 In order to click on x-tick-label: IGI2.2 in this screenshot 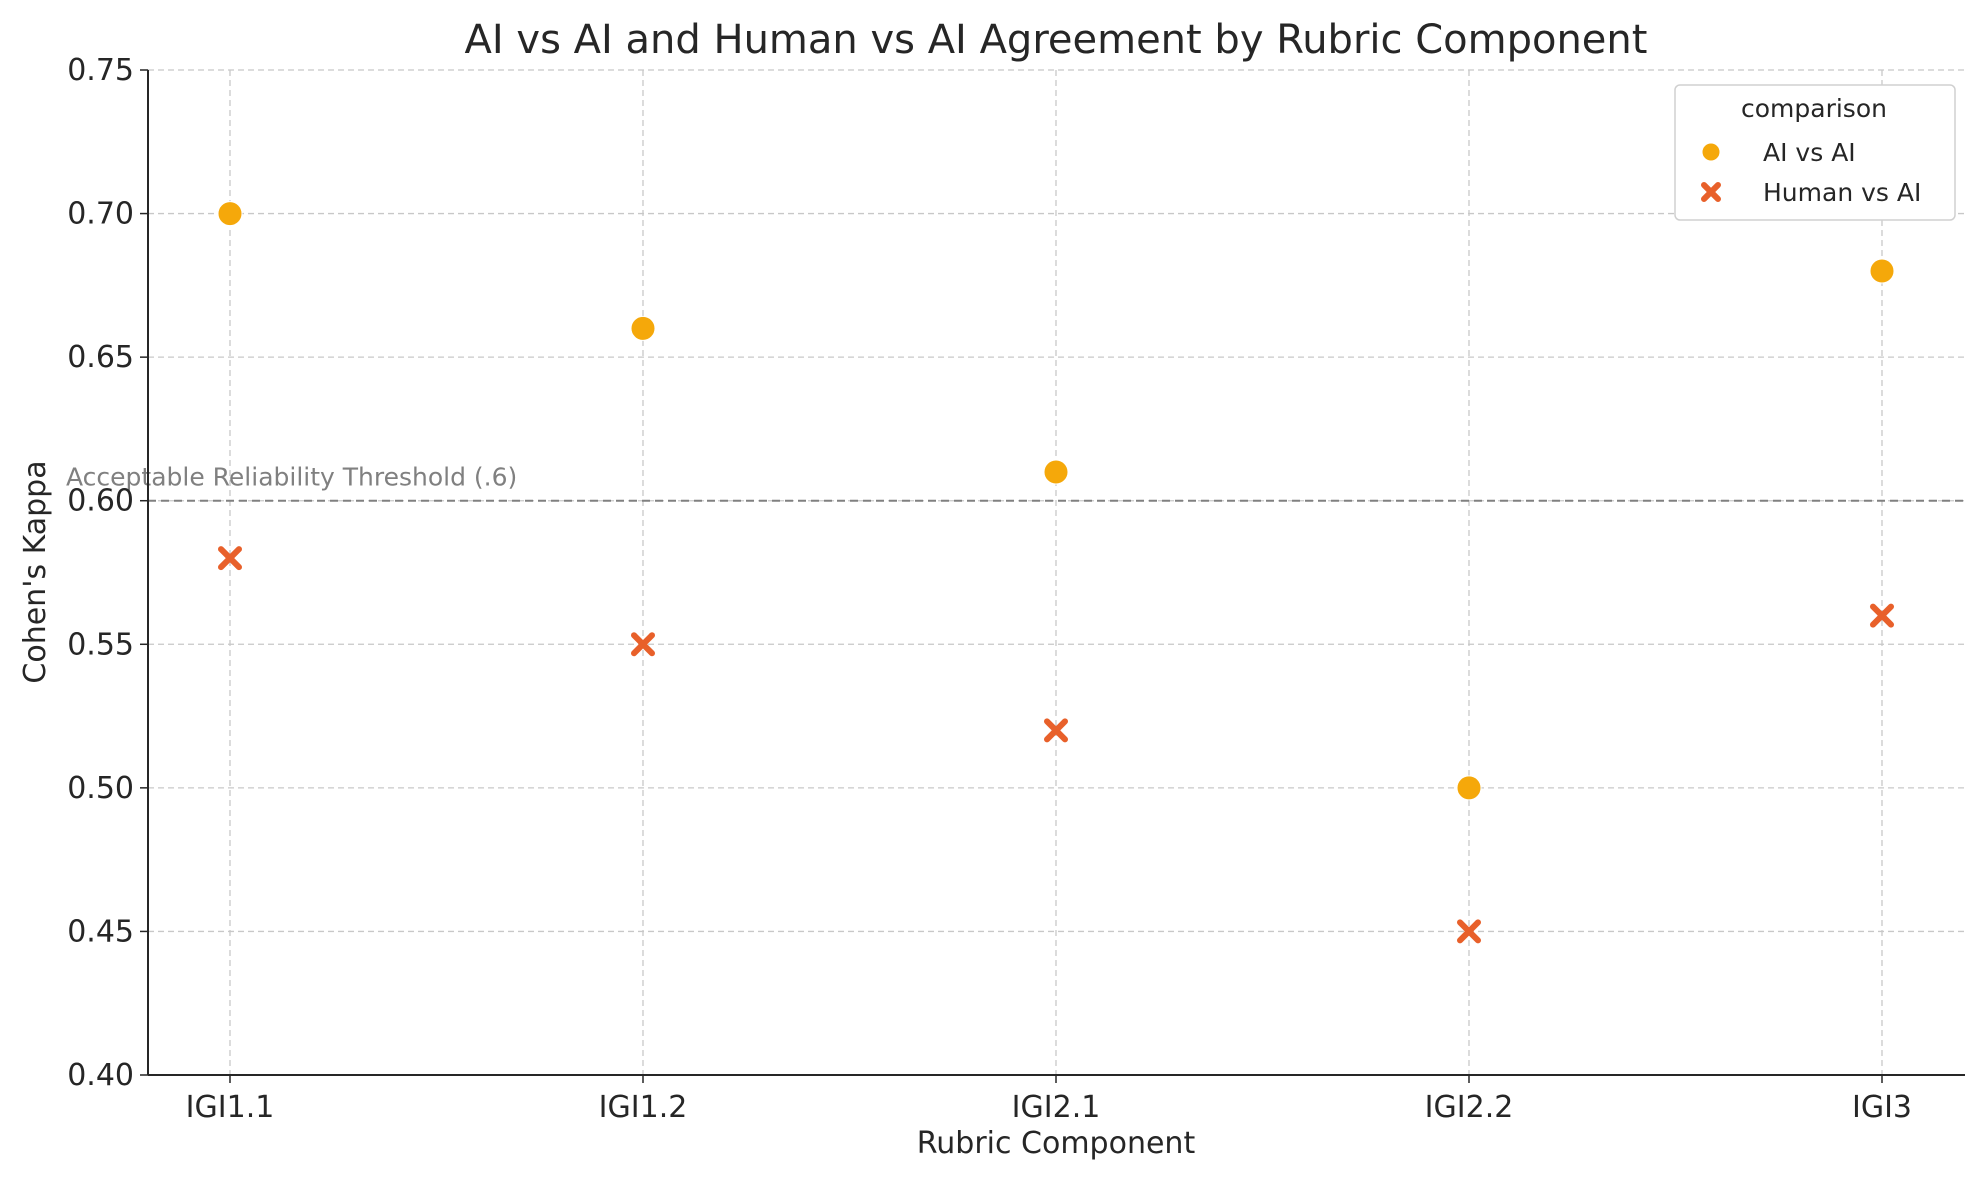, I will do `click(1469, 1107)`.